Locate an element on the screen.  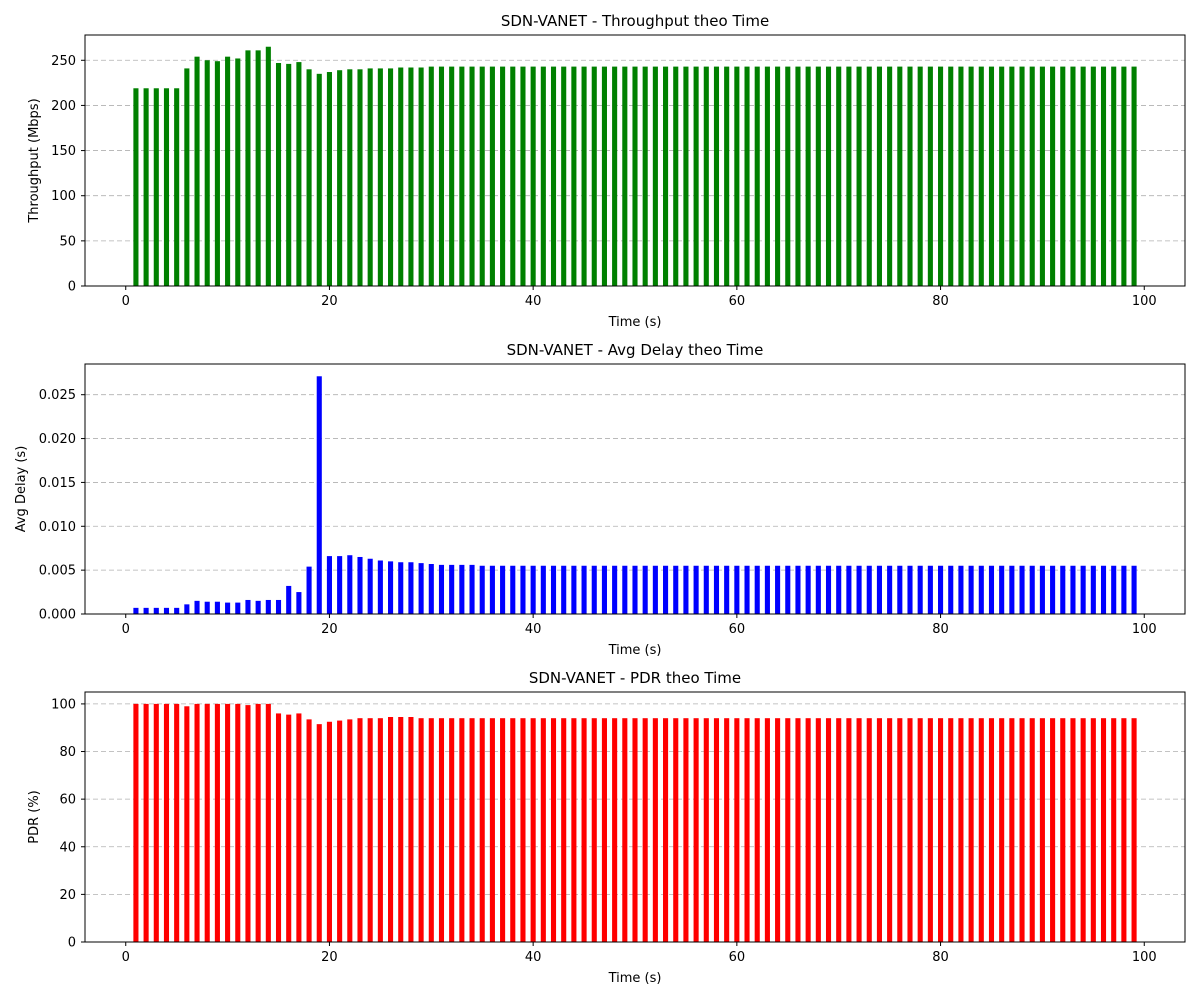
y-tick-label: 40 is located at coordinates (67, 847).